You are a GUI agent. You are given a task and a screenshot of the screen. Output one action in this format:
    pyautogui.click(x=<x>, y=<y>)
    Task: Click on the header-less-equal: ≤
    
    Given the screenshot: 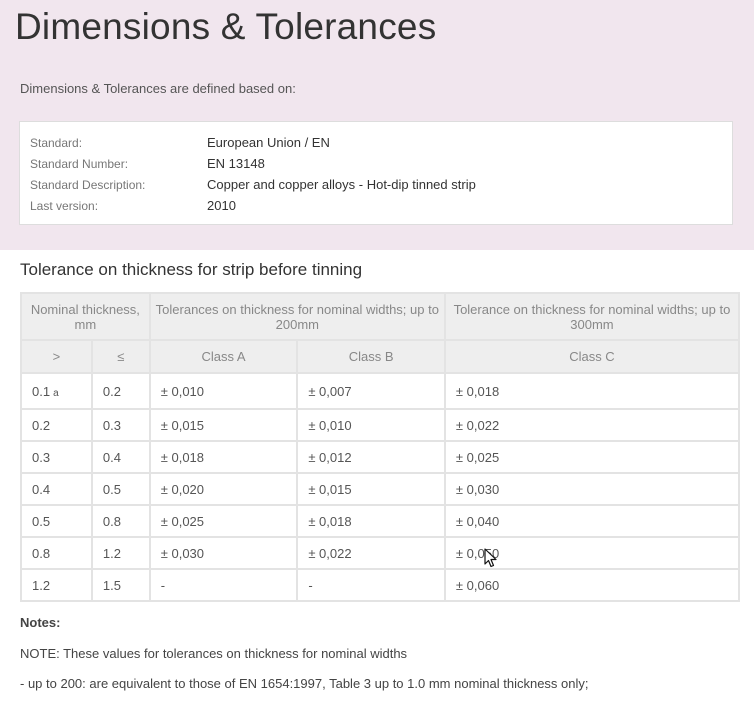 What is the action you would take?
    pyautogui.click(x=120, y=356)
    